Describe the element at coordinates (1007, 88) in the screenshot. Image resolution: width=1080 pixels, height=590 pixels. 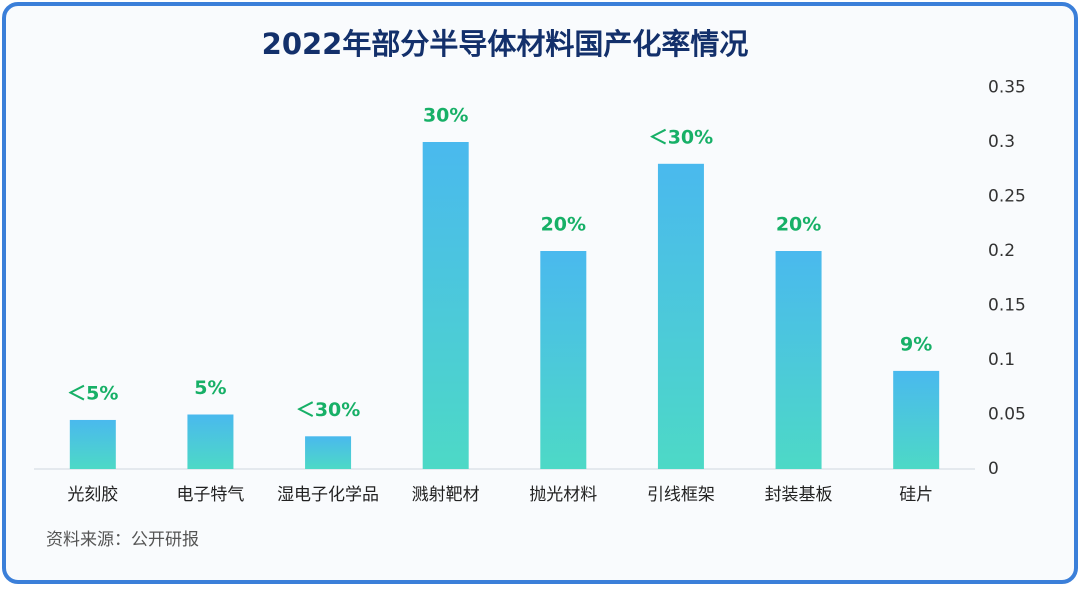
I see `y-tick-label: 0.35` at that location.